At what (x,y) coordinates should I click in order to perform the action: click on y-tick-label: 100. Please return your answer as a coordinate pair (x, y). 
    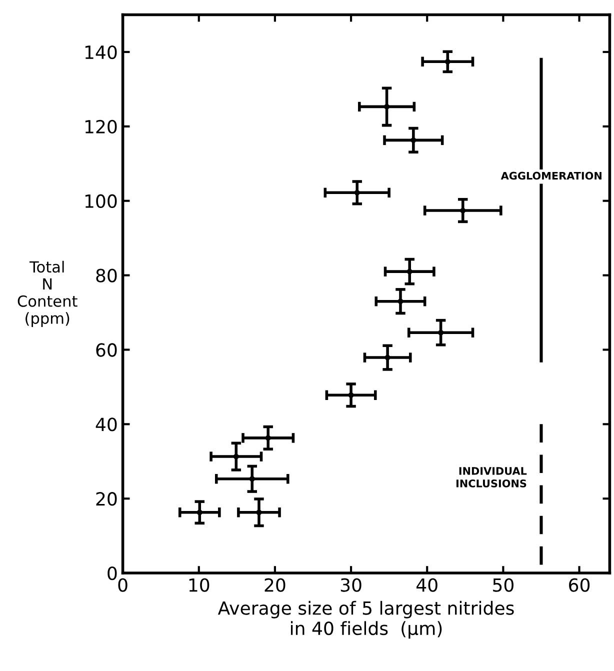
    Looking at the image, I should click on (101, 201).